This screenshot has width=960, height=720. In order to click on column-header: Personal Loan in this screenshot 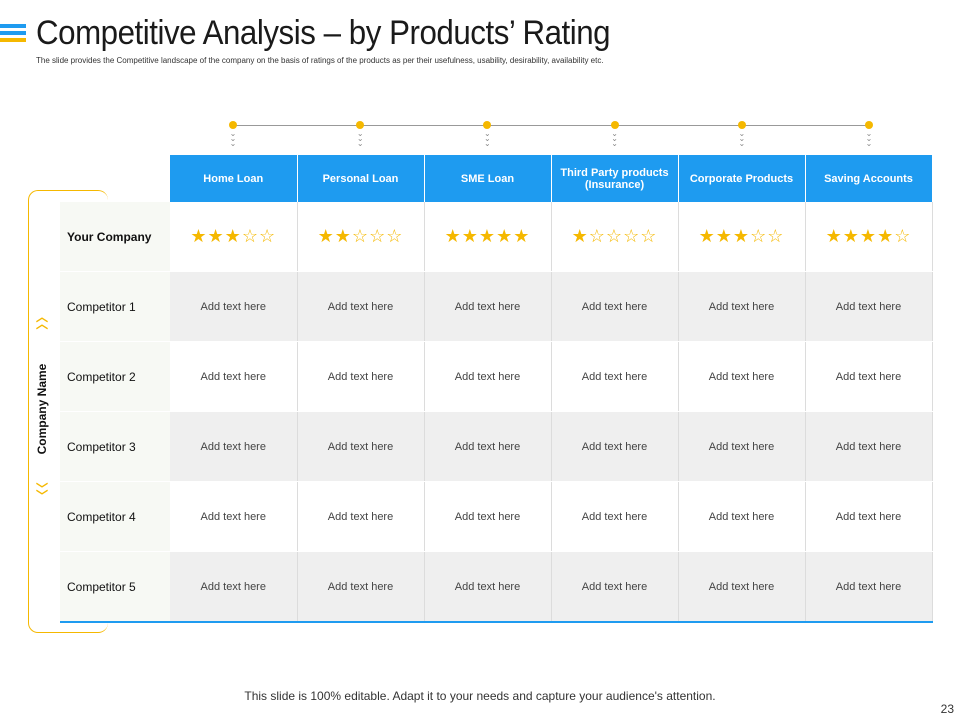, I will do `click(361, 178)`.